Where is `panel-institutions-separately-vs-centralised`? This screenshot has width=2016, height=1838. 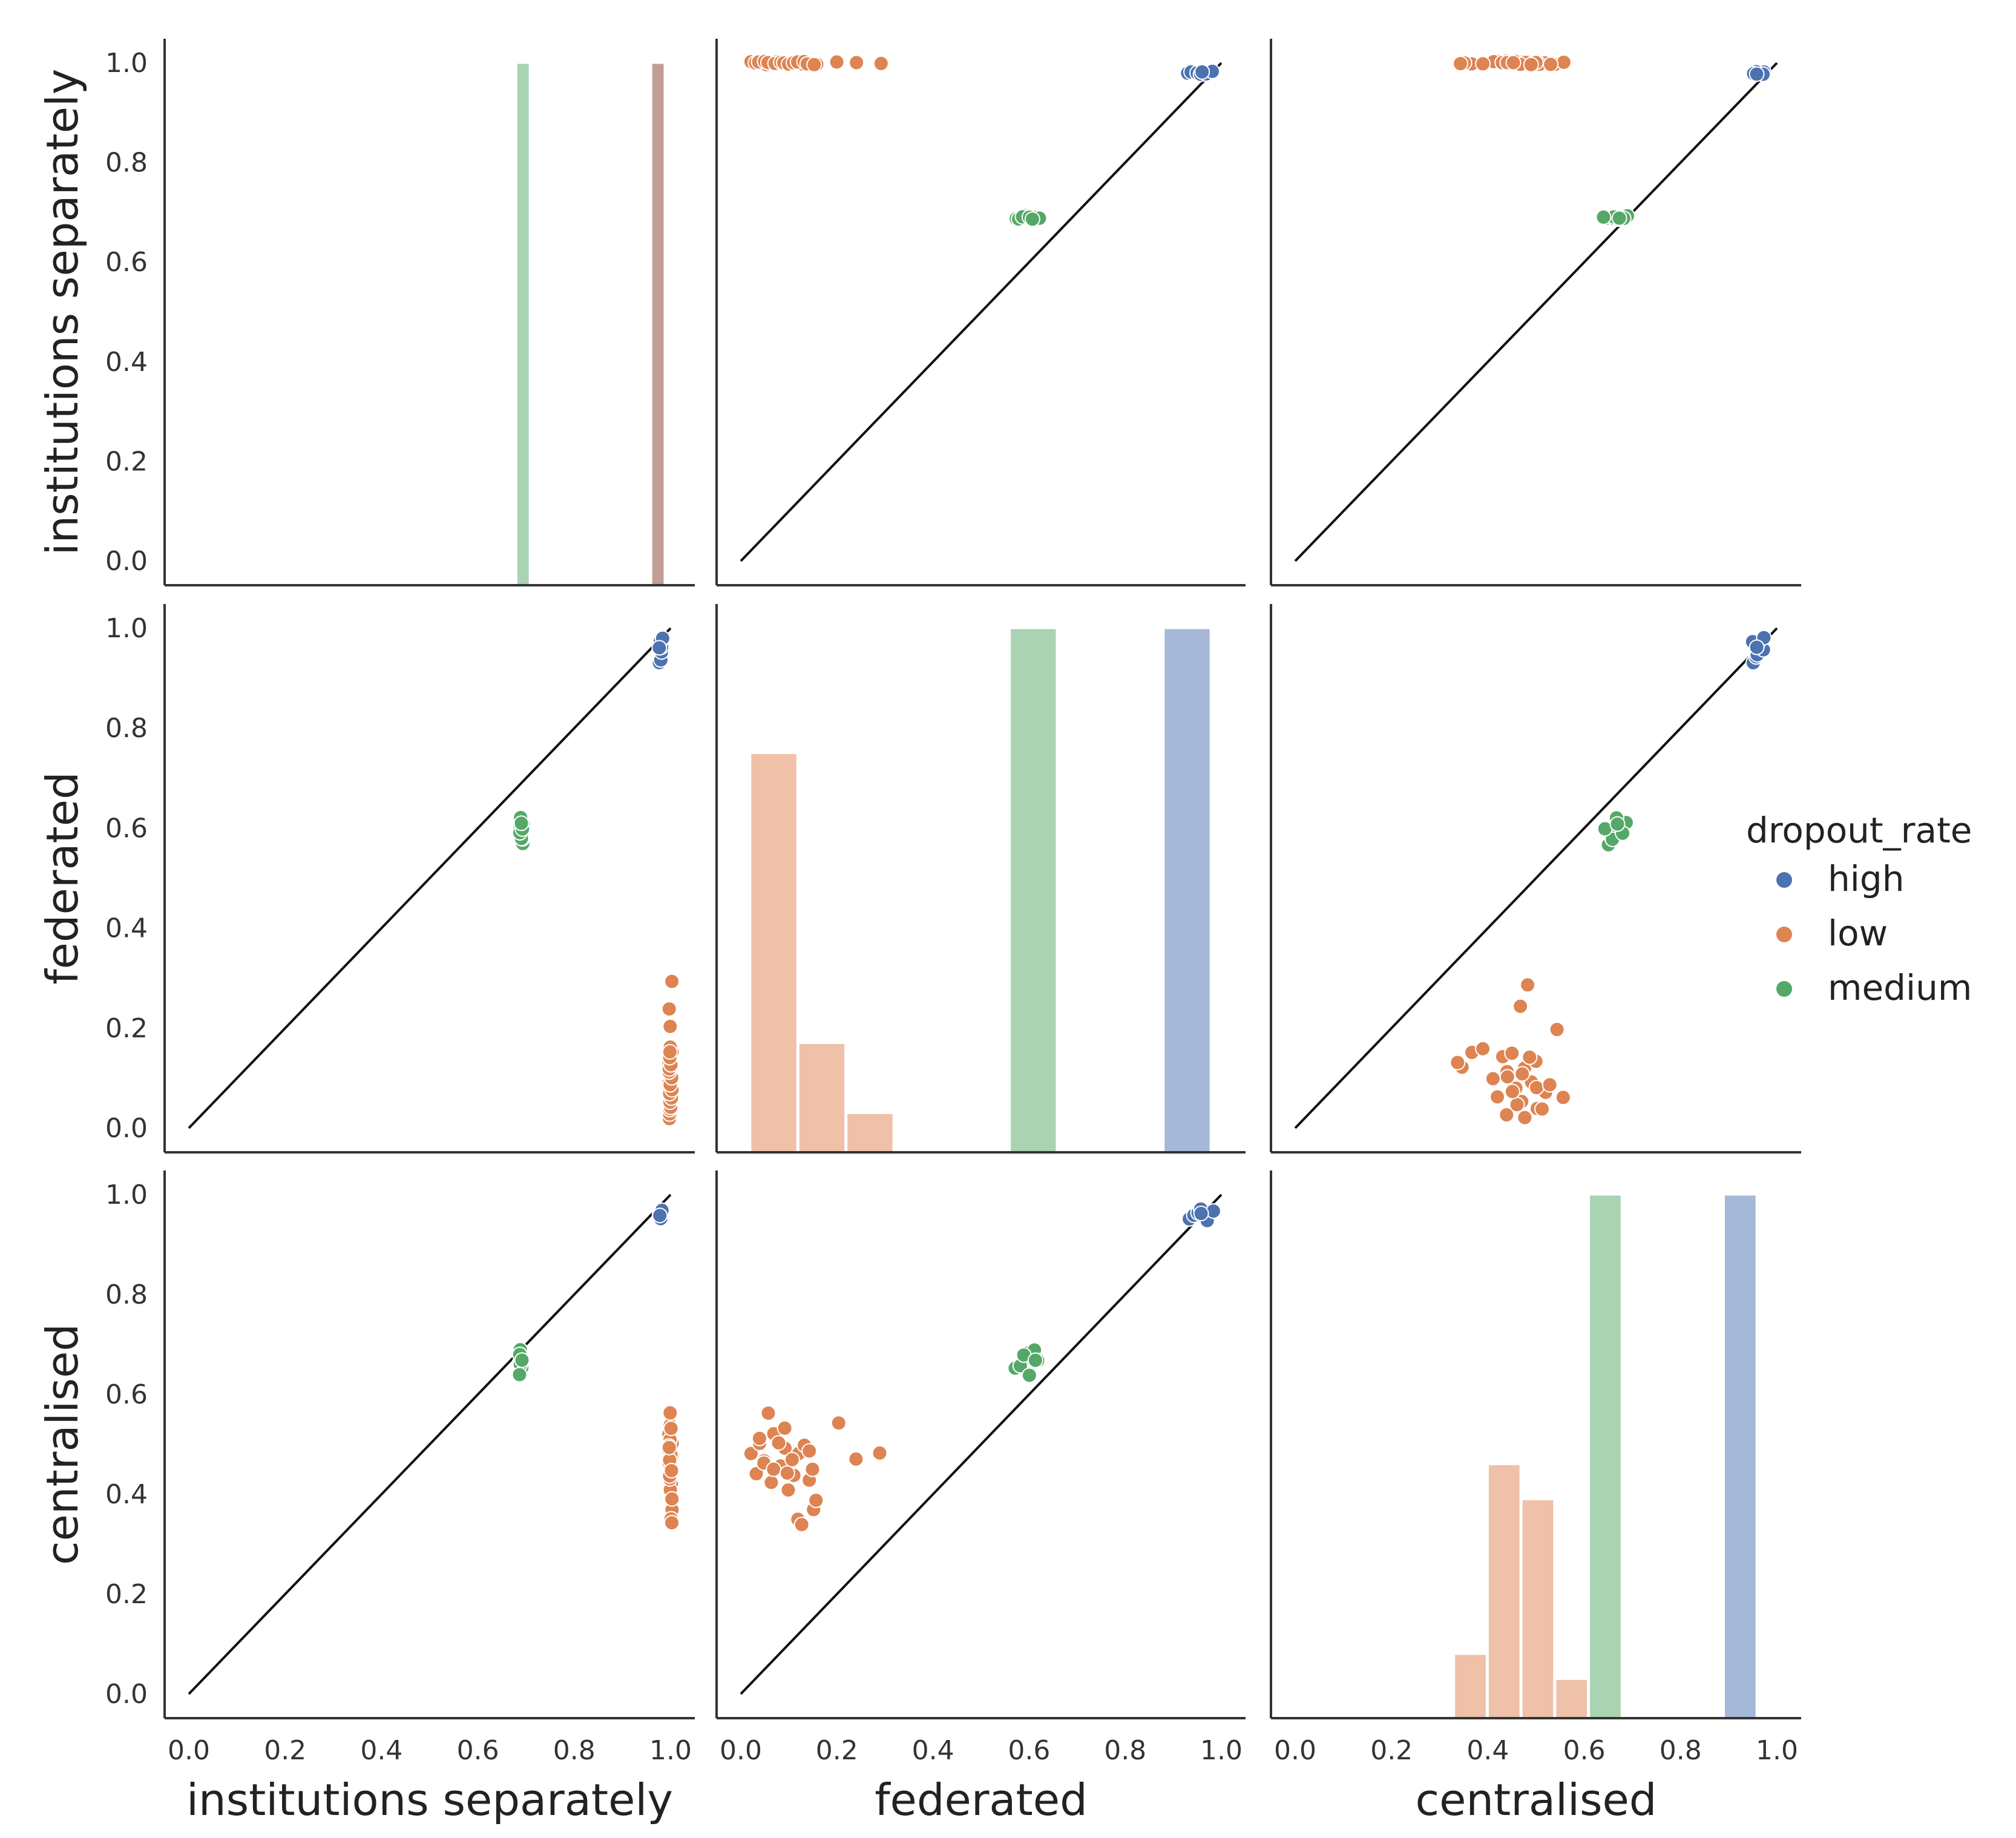 panel-institutions-separately-vs-centralised is located at coordinates (1535, 313).